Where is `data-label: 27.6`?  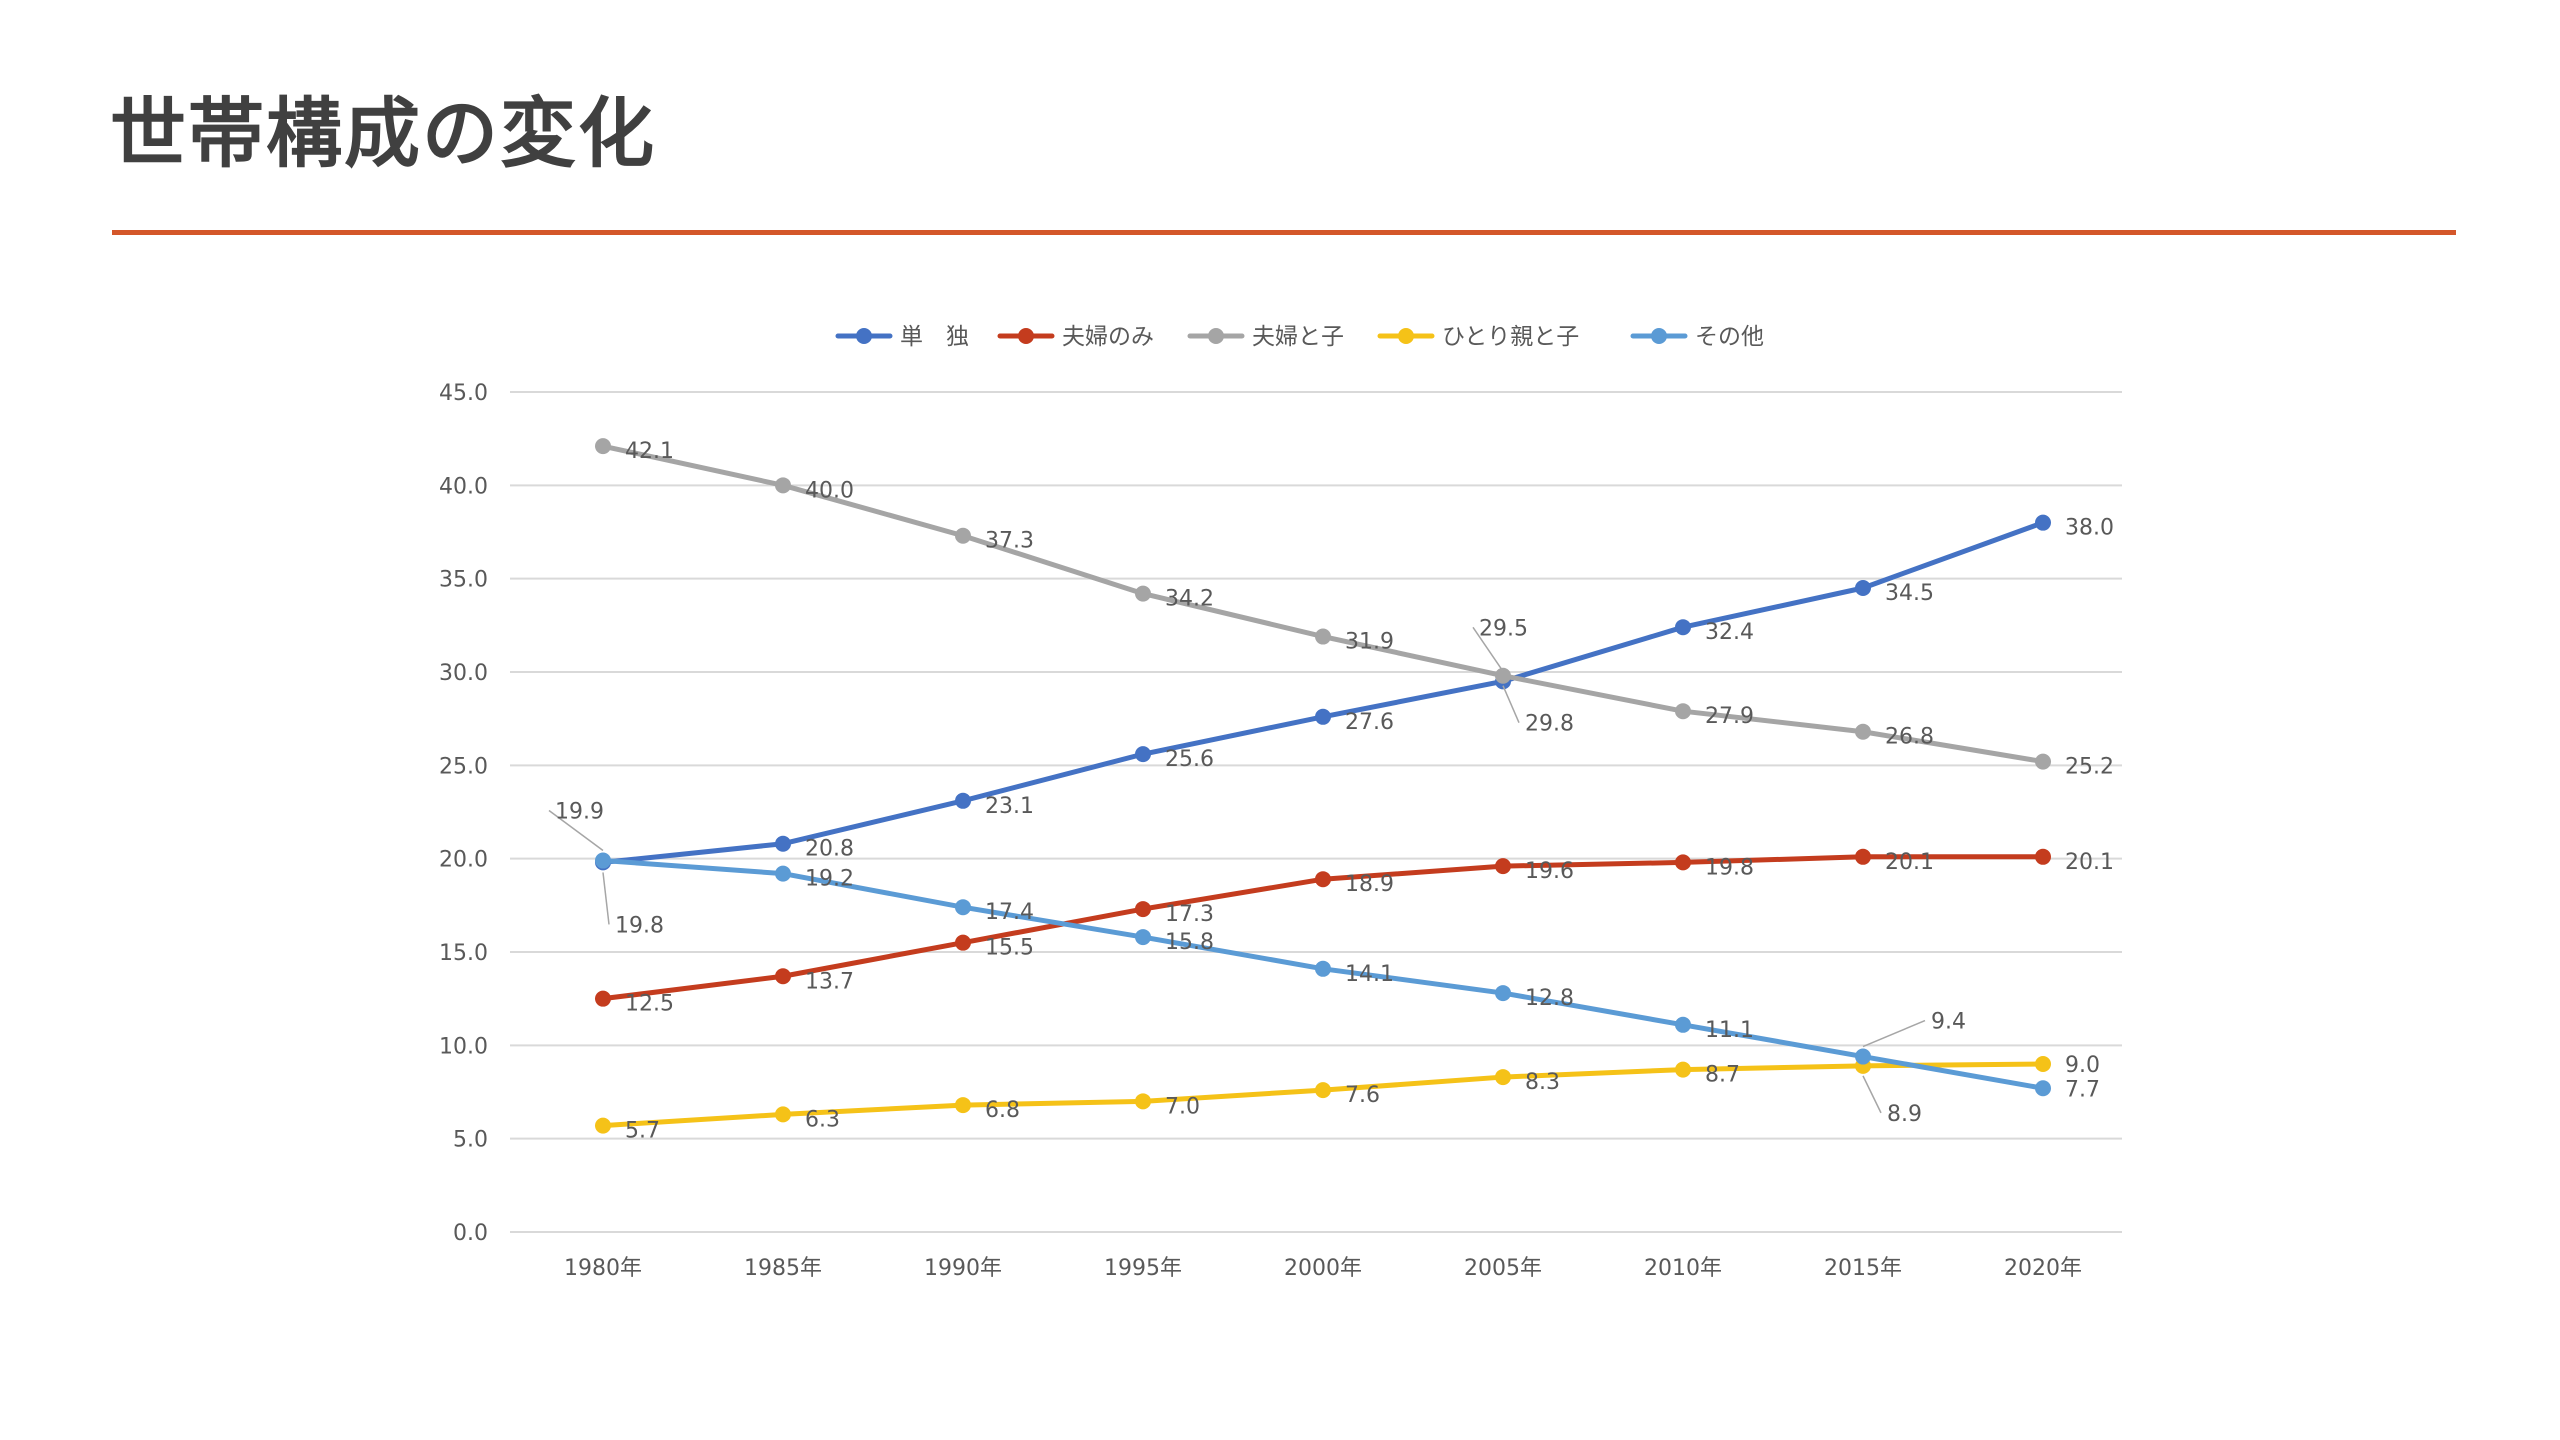
data-label: 27.6 is located at coordinates (1369, 722).